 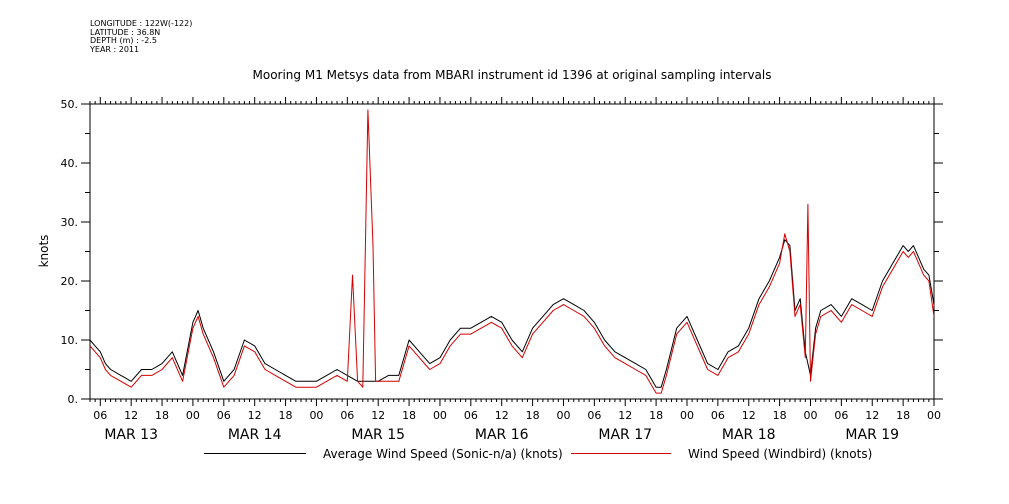 What do you see at coordinates (749, 435) in the screenshot?
I see `x-day-label: MAR 18` at bounding box center [749, 435].